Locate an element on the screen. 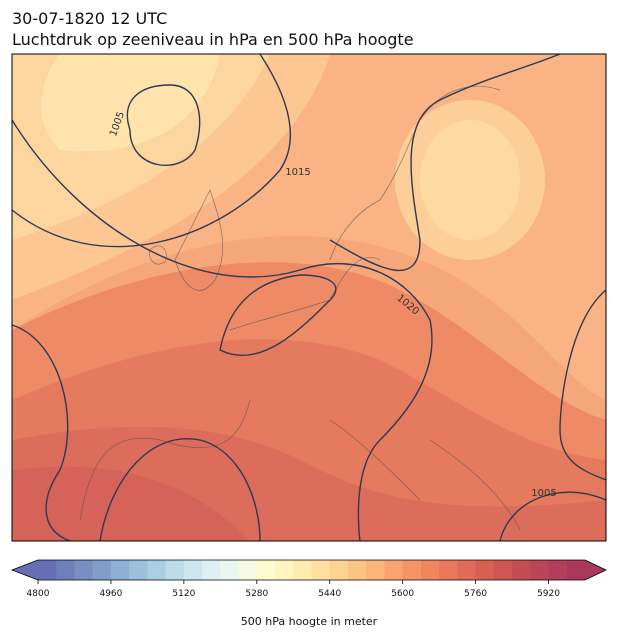 The image size is (618, 643). colorbar: 4800 4960 5120 5280 5440 5600 5760 5920 is located at coordinates (308, 579).